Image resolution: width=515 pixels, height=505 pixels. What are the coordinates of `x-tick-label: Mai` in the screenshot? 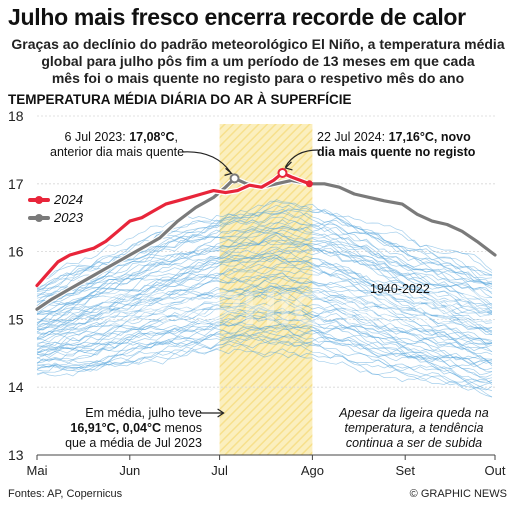 It's located at (37, 470).